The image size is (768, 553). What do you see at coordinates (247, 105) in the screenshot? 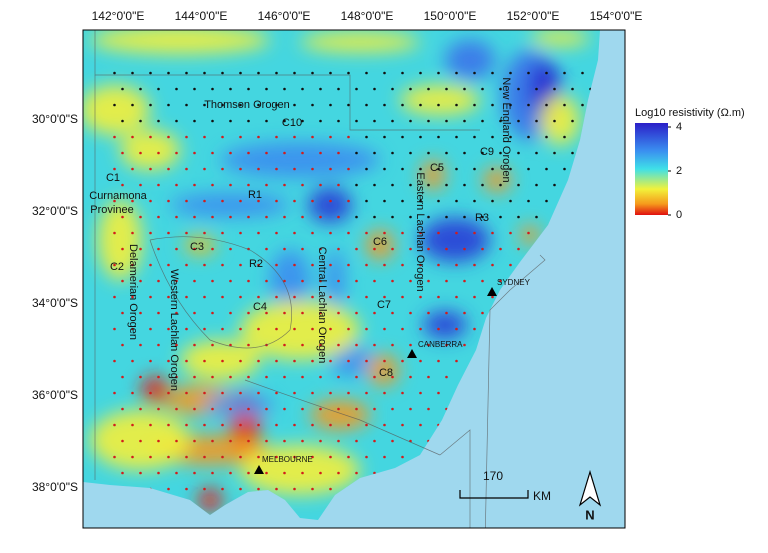
I see `region-label: Thomson Orogen` at bounding box center [247, 105].